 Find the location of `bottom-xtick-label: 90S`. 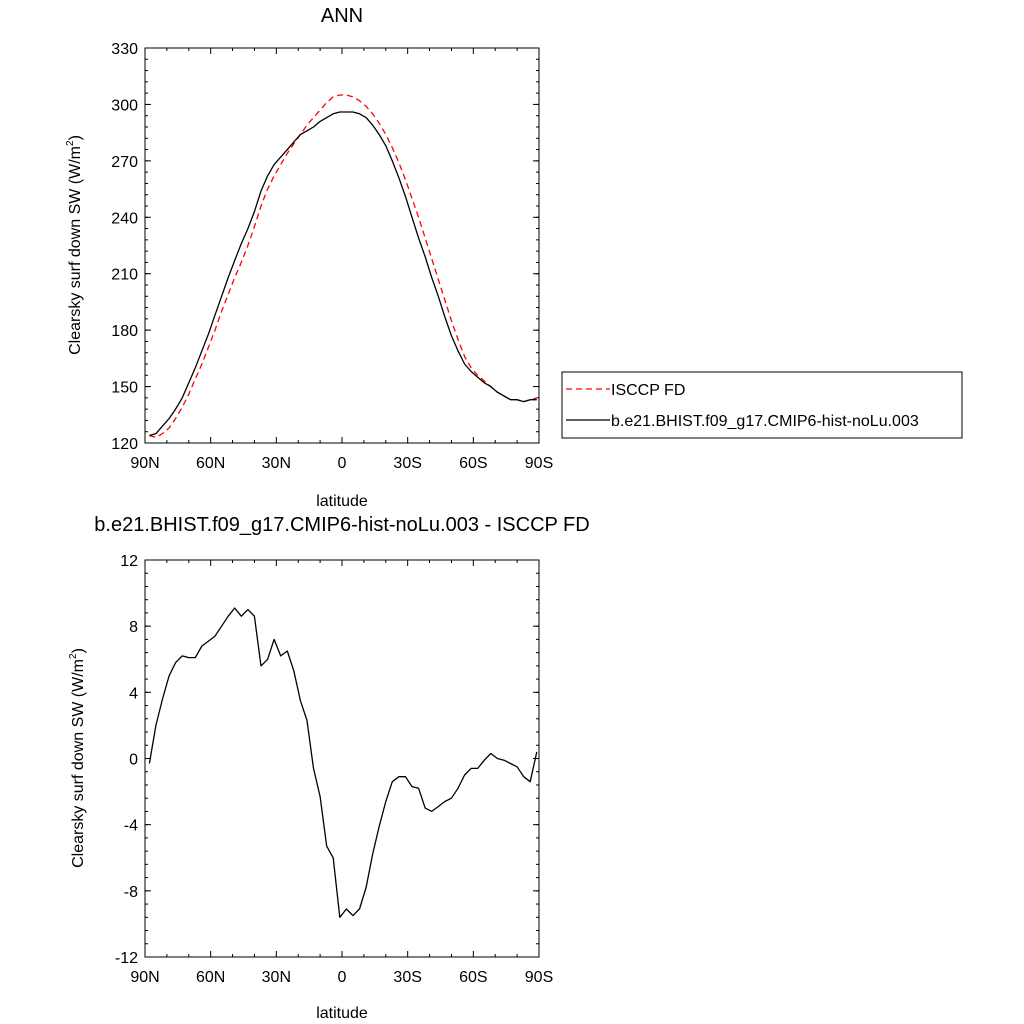

bottom-xtick-label: 90S is located at coordinates (539, 977).